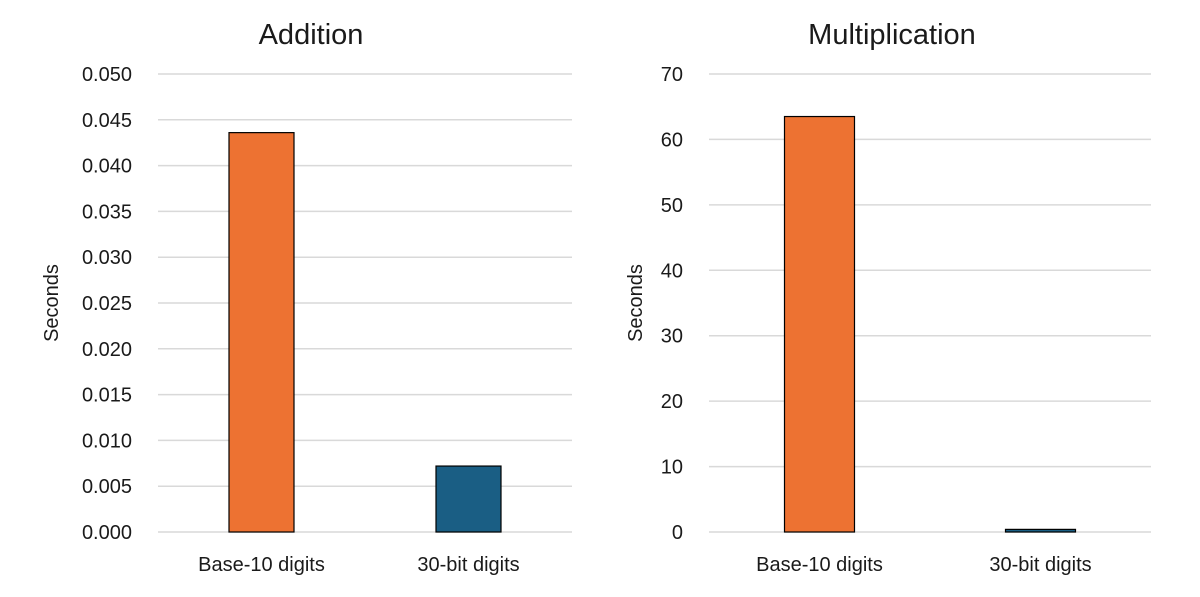 This screenshot has height=597, width=1200. What do you see at coordinates (107, 304) in the screenshot?
I see `addition-y-tick-label: 0.025` at bounding box center [107, 304].